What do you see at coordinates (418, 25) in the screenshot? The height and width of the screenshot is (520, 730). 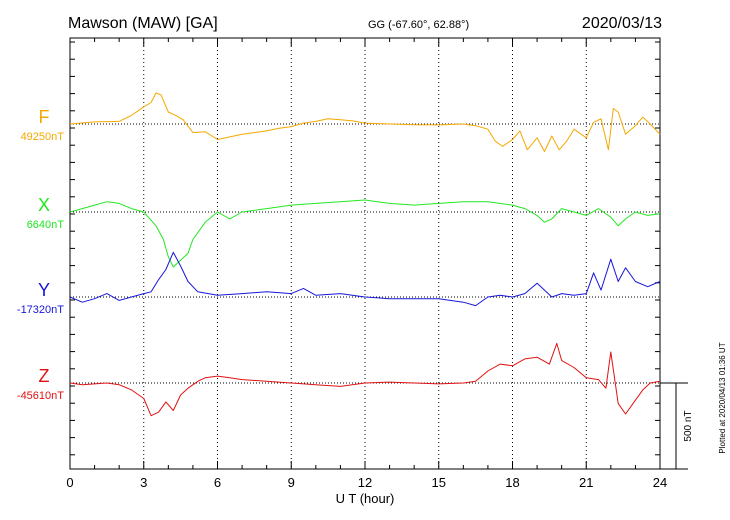 I see `geographic-coords: GG (-67.60°, 62.88°)` at bounding box center [418, 25].